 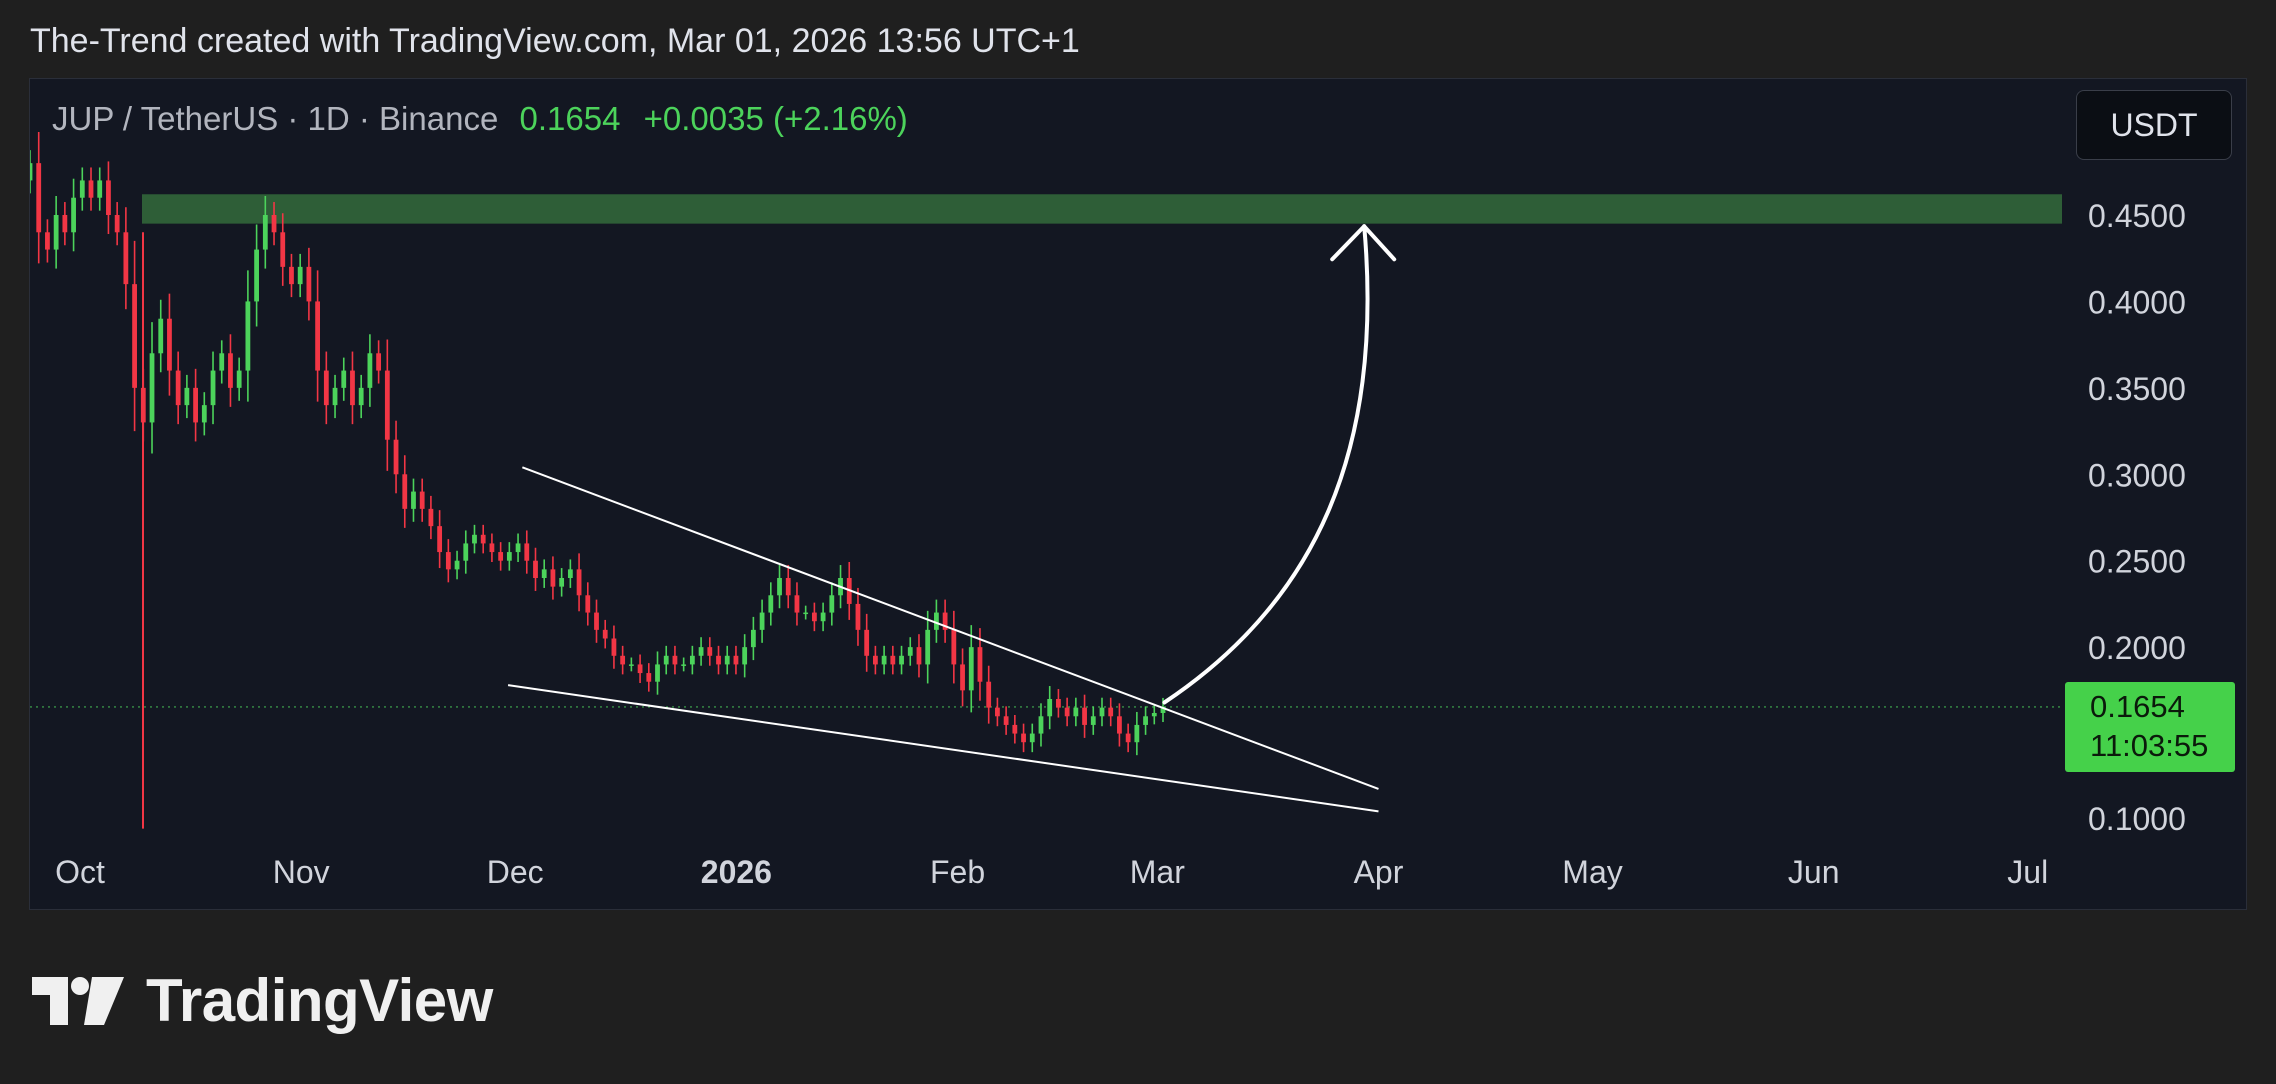 I want to click on y-tick-label: 0.1000, so click(x=2137, y=819).